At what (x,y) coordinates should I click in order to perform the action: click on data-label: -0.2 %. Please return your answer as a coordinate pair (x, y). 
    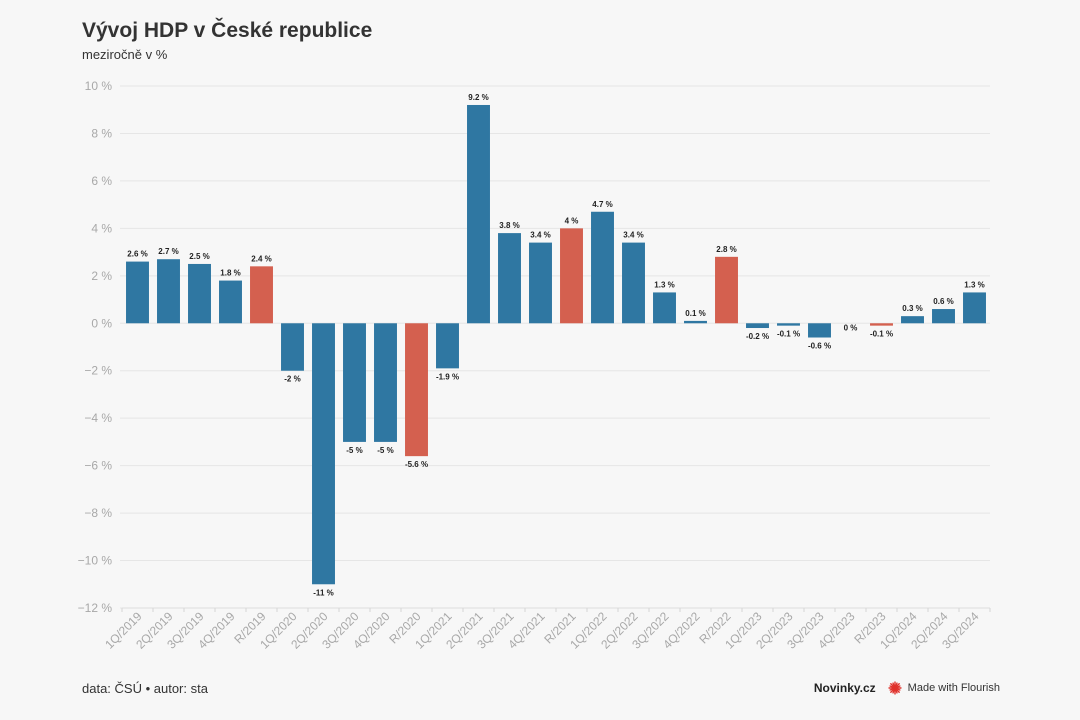
    Looking at the image, I should click on (757, 336).